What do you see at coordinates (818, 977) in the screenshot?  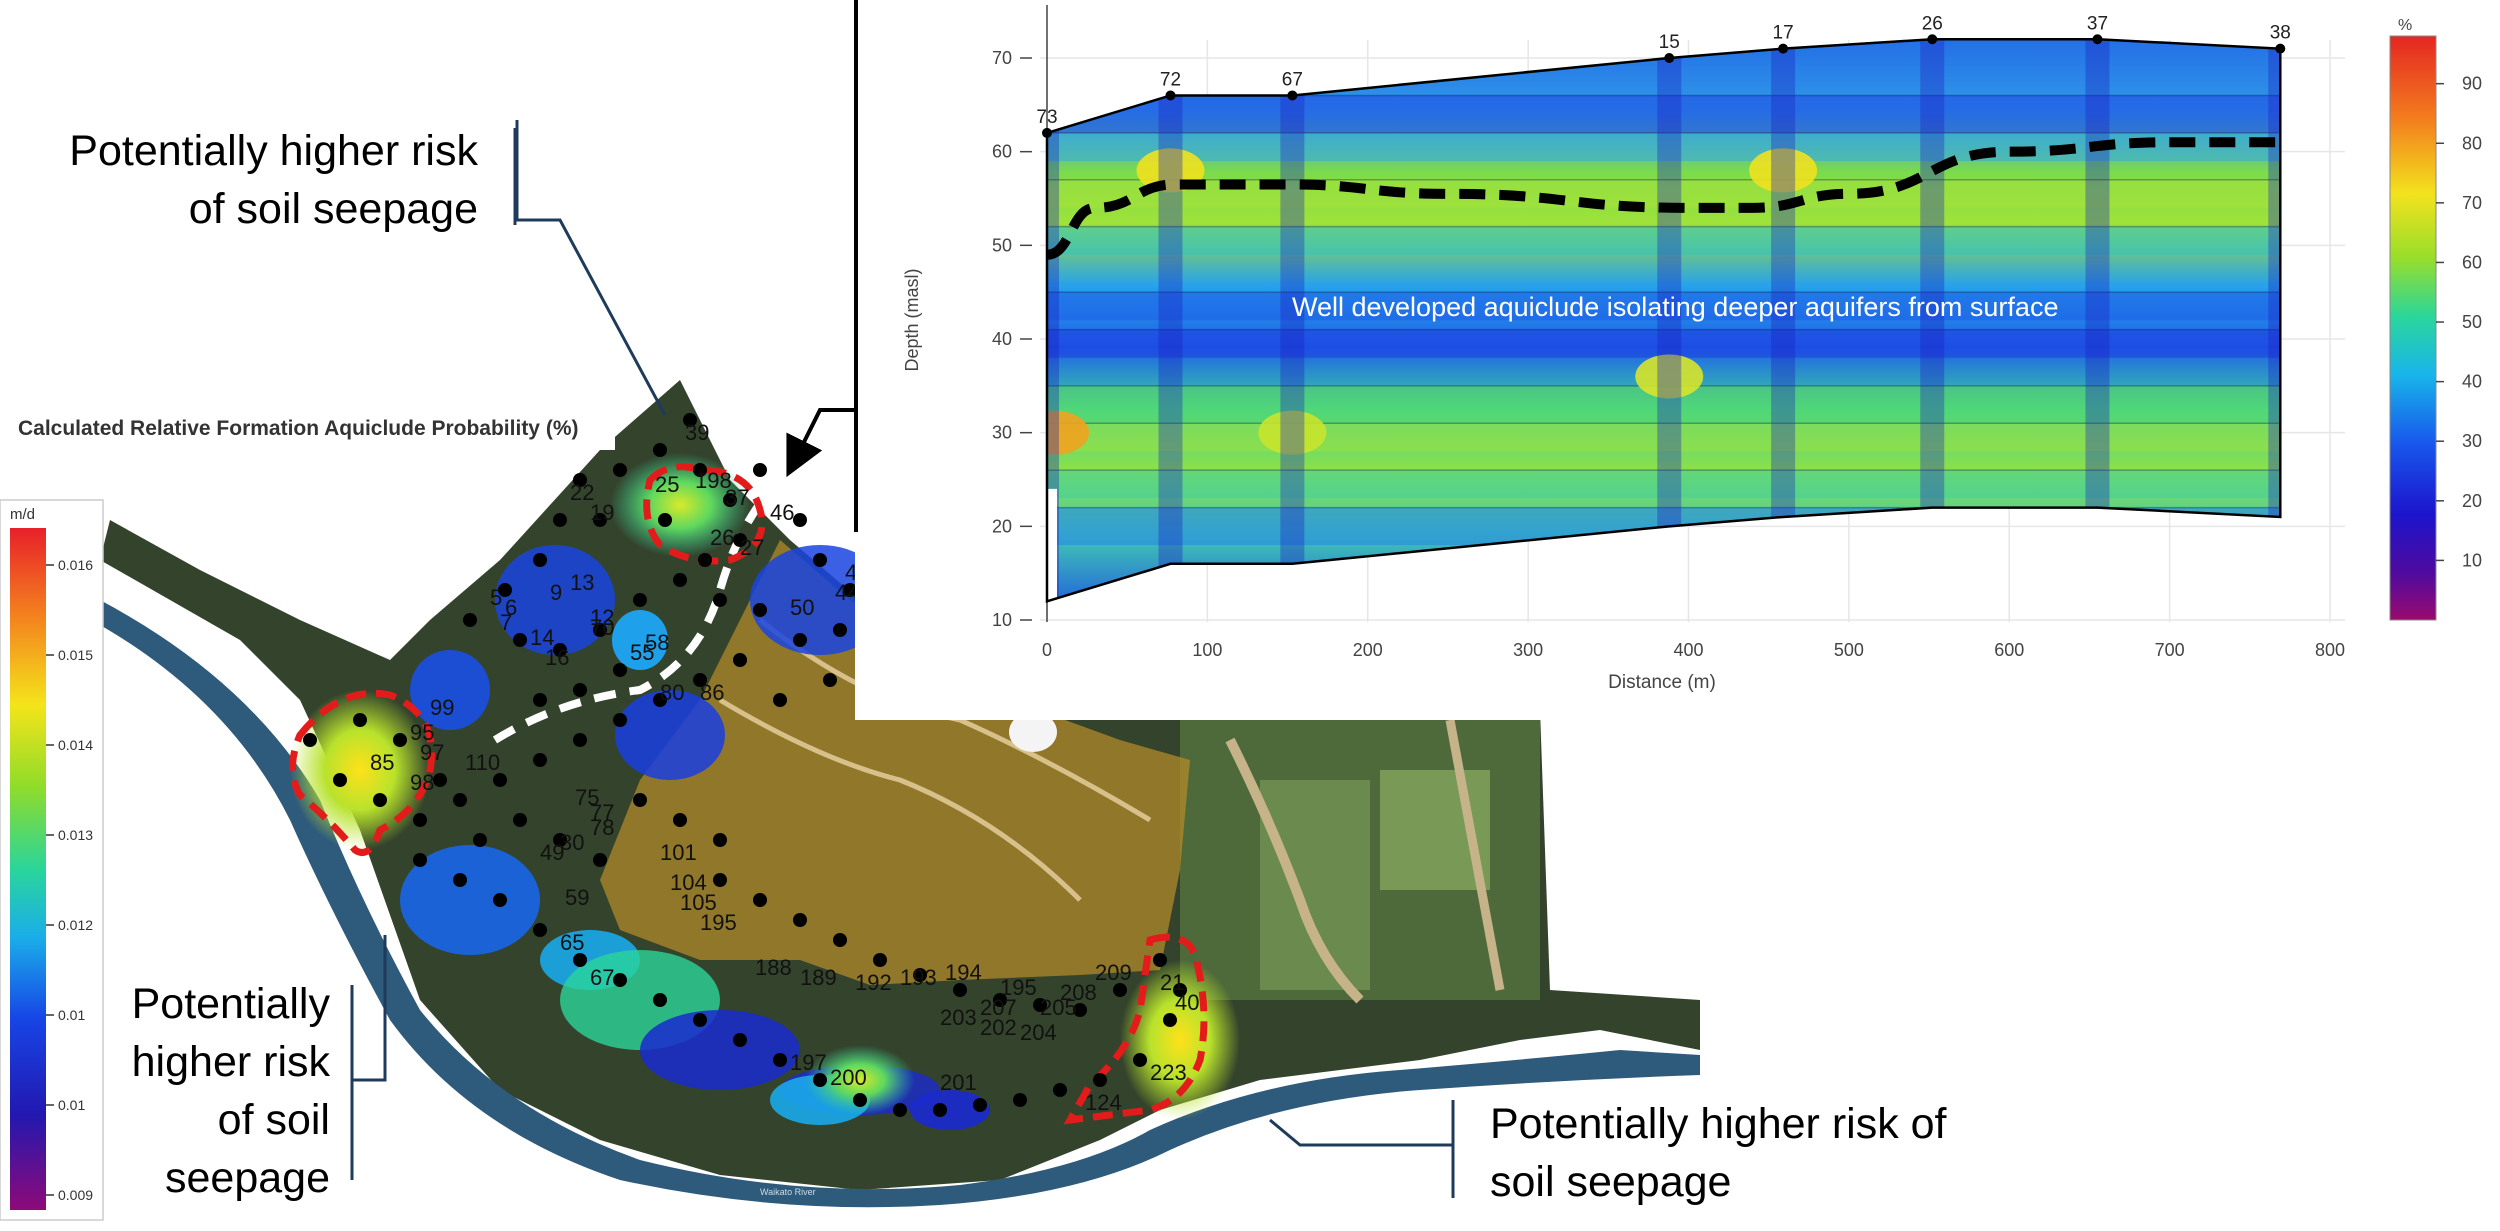 I see `borehole-label: 189` at bounding box center [818, 977].